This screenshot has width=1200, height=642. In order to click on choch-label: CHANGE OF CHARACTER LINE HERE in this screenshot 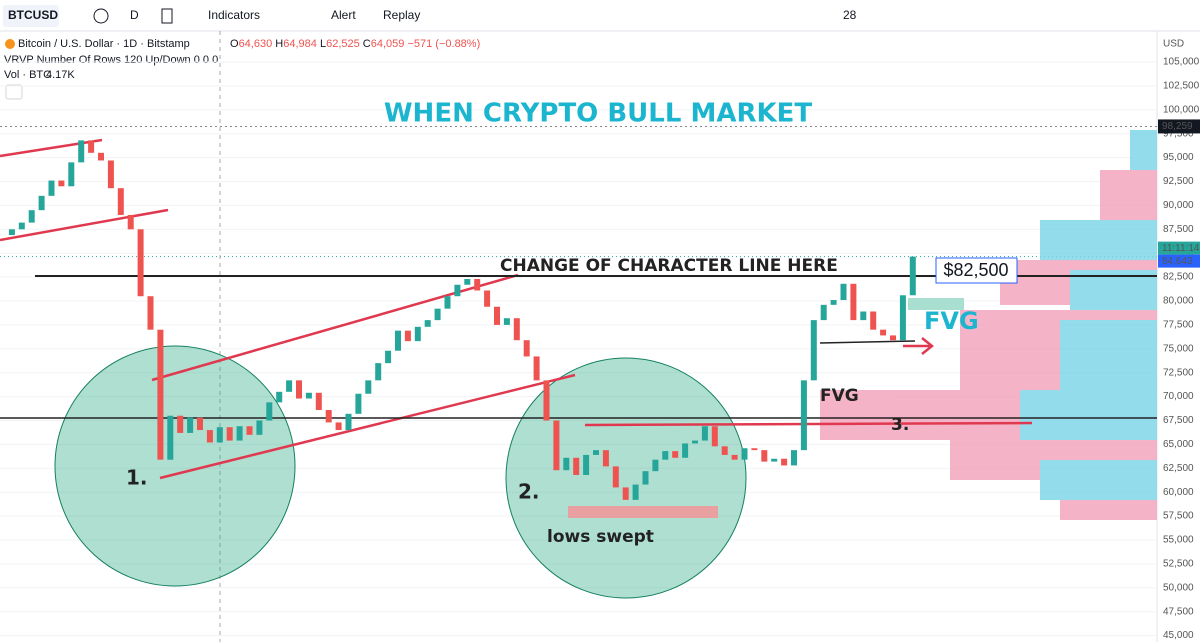, I will do `click(669, 266)`.